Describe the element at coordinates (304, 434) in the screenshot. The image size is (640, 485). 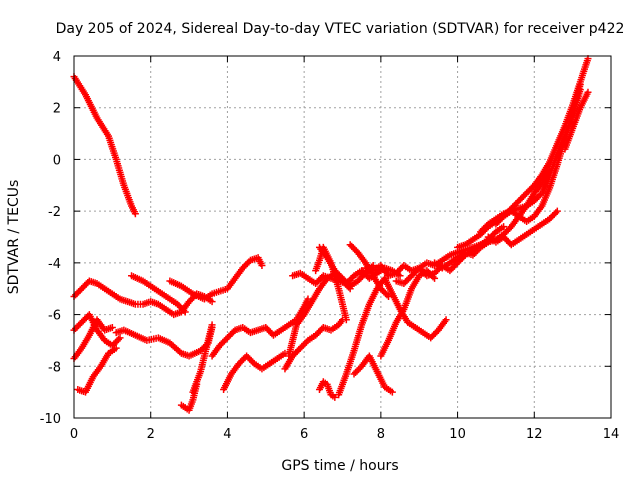
I see `x-tick-label: 6` at that location.